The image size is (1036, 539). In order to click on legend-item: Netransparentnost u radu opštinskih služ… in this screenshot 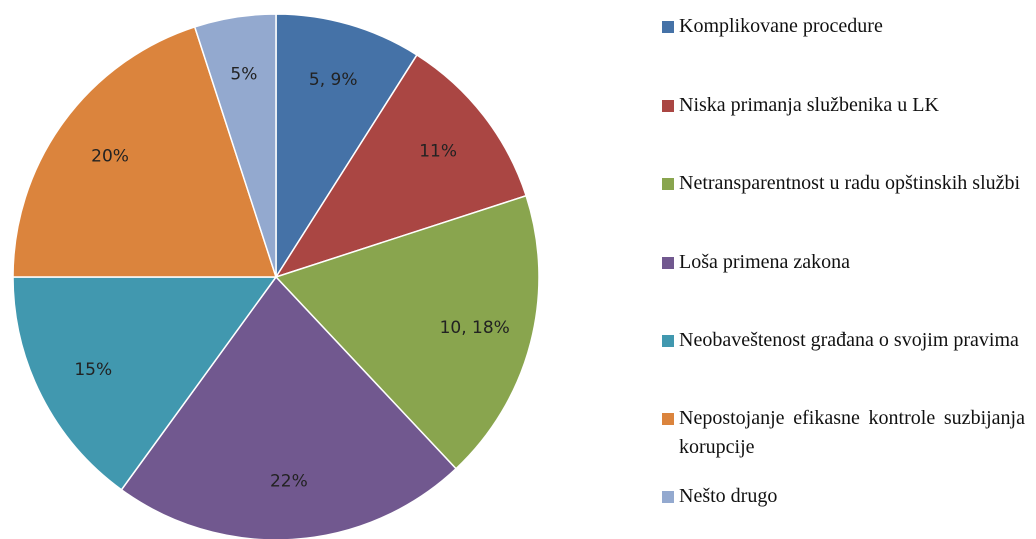, I will do `click(842, 183)`.